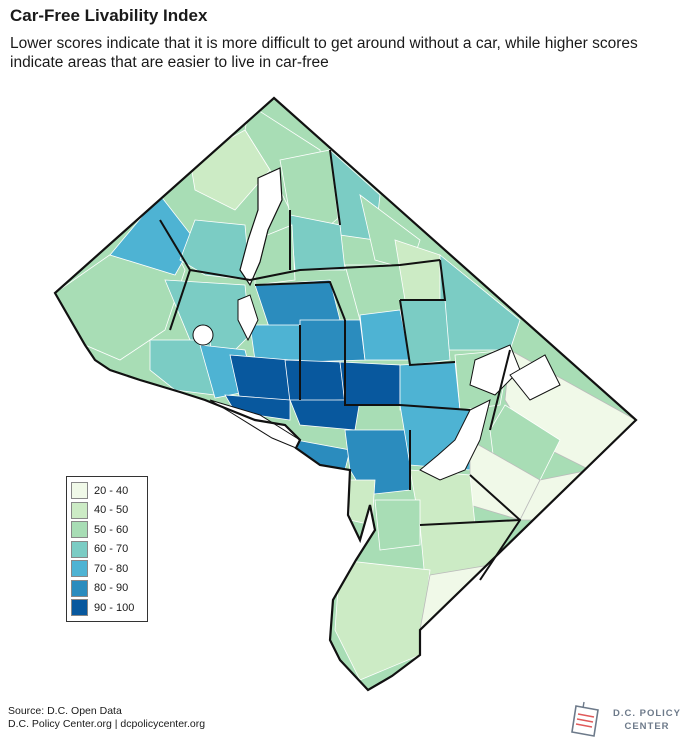  I want to click on legend-label: 20 - 40, so click(111, 490).